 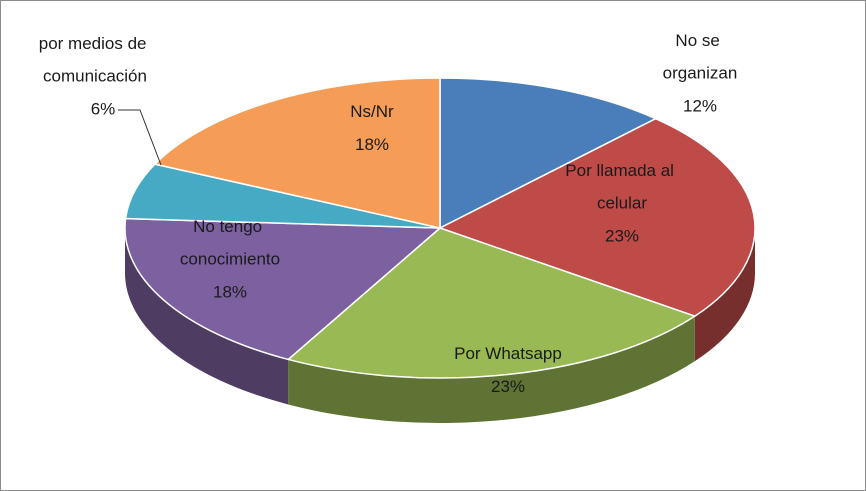 I want to click on slice-label: por medios de comunicación, so click(x=95, y=60).